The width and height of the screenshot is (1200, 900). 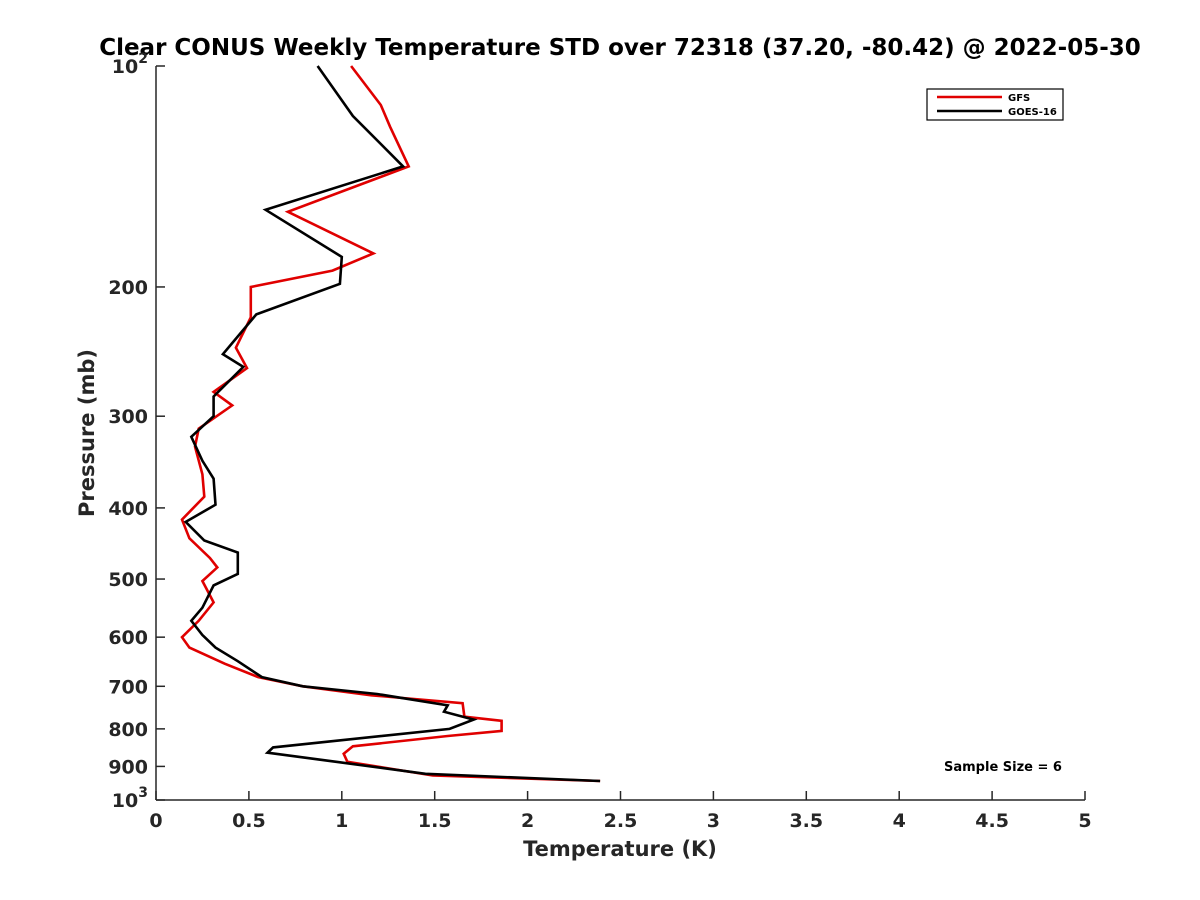 I want to click on y-axis-title: Pressure (mb), so click(x=87, y=433).